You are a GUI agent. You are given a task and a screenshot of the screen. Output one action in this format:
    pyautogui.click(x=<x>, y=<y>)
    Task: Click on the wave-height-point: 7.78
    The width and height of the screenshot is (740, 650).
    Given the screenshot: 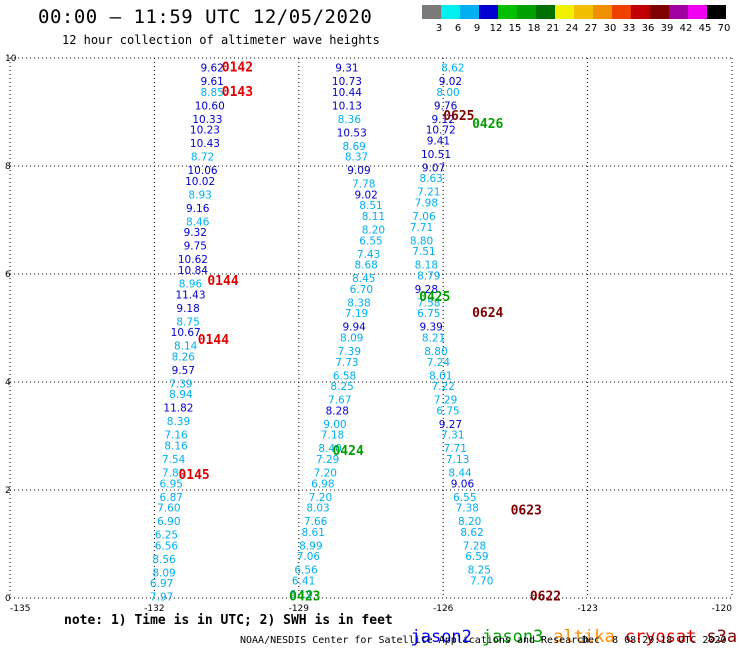 What is the action you would take?
    pyautogui.click(x=363, y=185)
    